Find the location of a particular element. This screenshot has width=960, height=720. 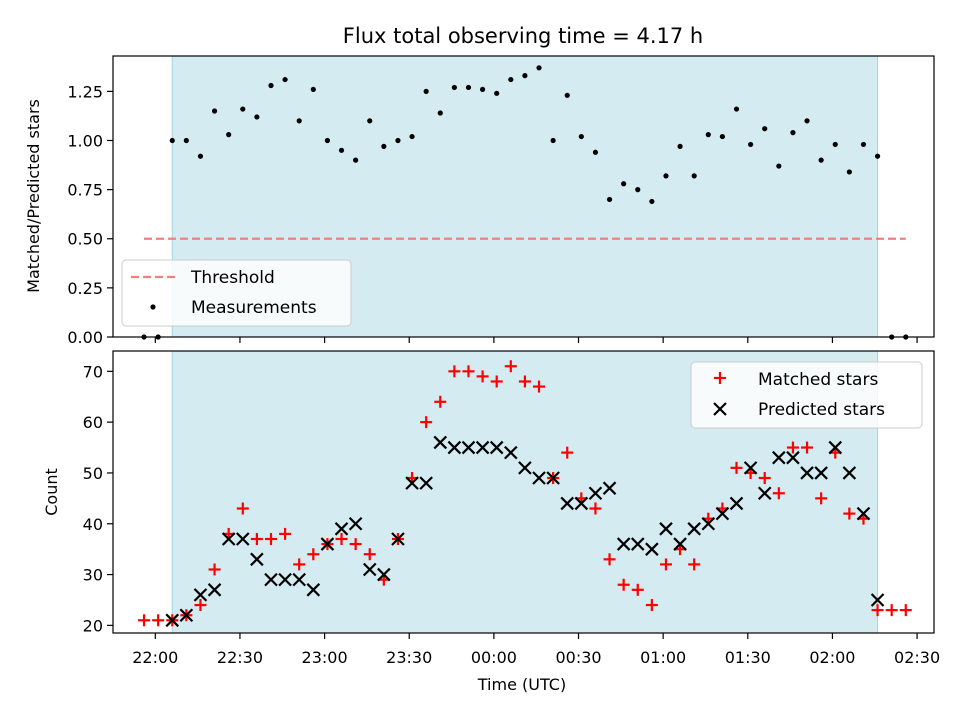

bottom-legend: Matched stars Predicted stars is located at coordinates (806, 395).